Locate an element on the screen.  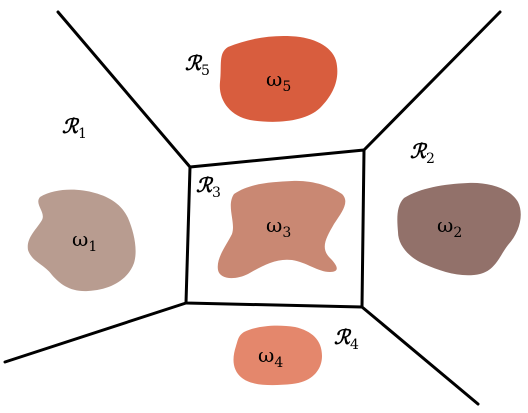
omega-1-label: ω1 is located at coordinates (84, 241).